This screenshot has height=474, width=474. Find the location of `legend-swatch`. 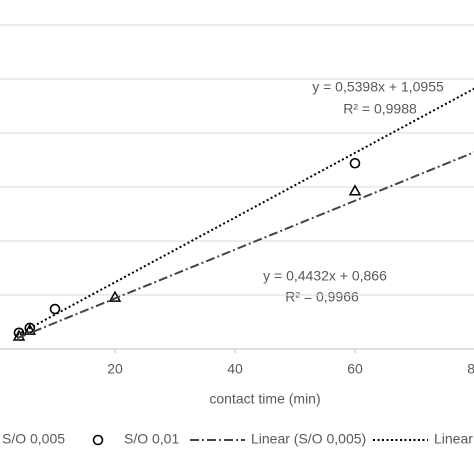

legend-swatch is located at coordinates (98, 440).